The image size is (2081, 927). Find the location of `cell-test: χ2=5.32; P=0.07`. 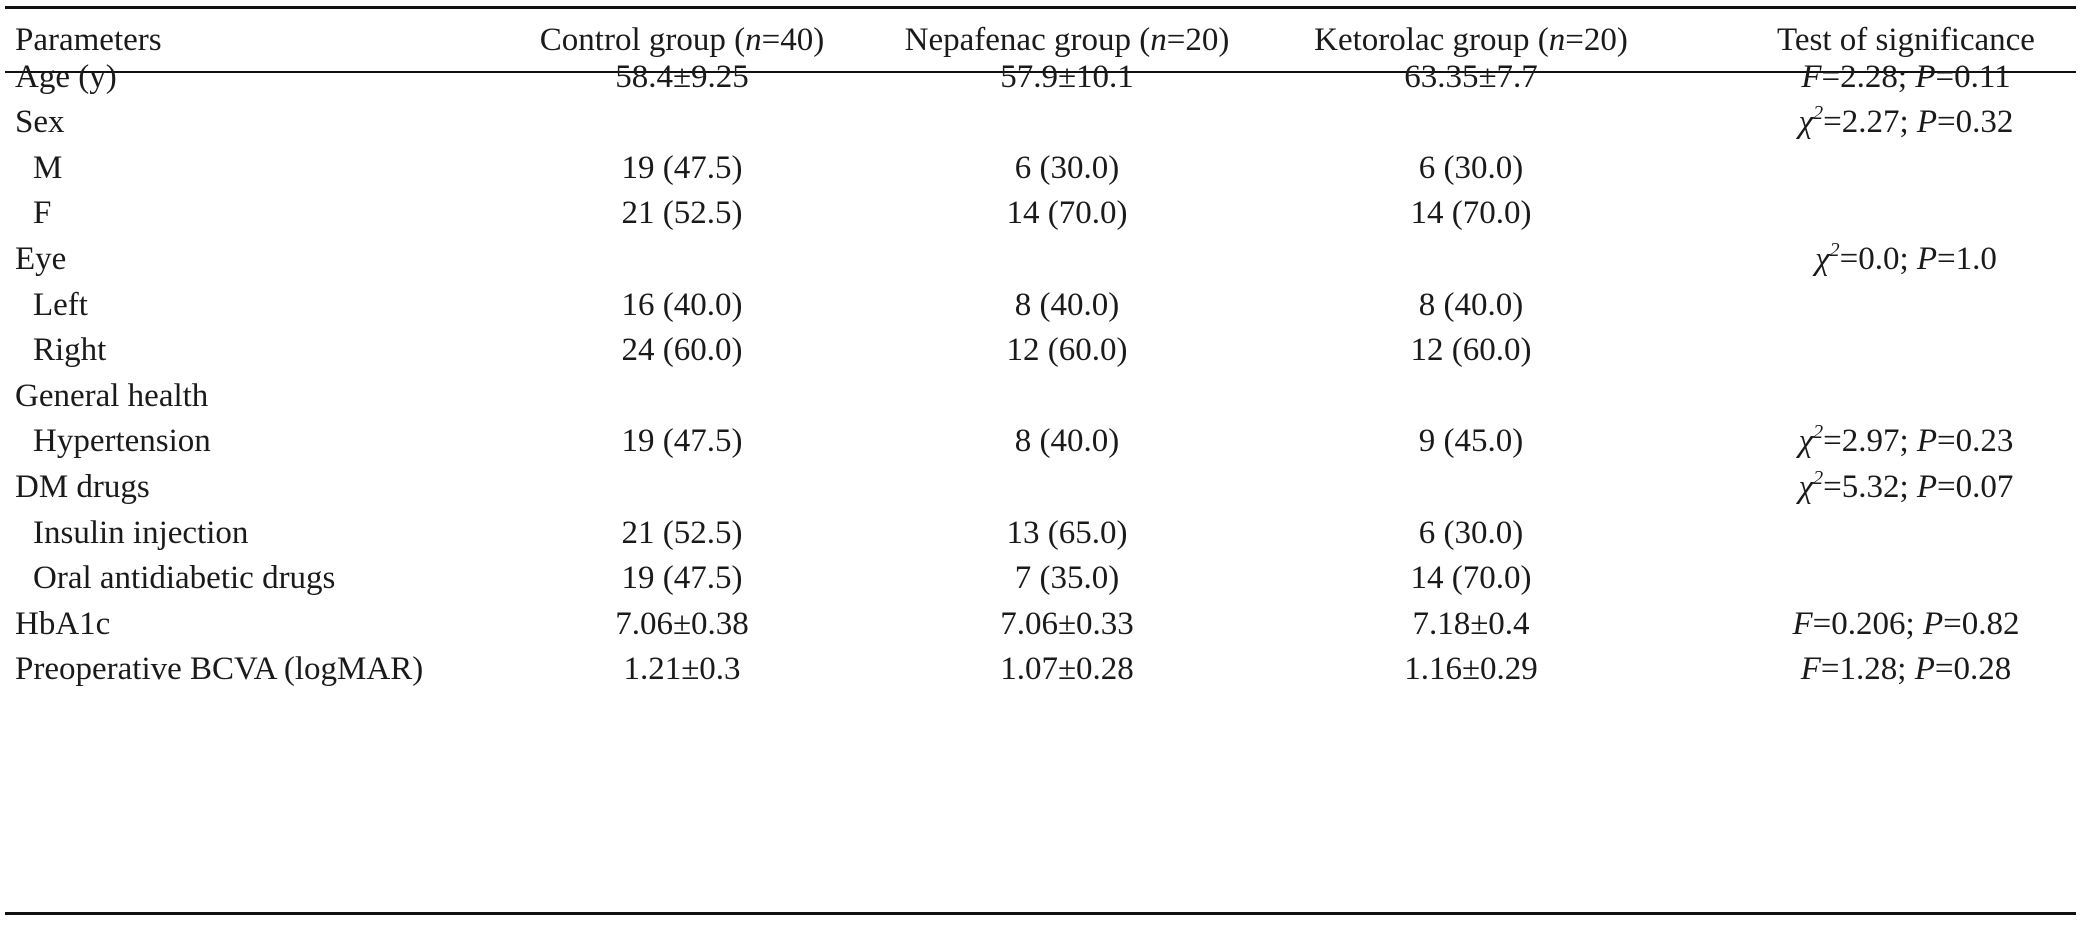

cell-test: χ2=5.32; P=0.07 is located at coordinates (1906, 485).